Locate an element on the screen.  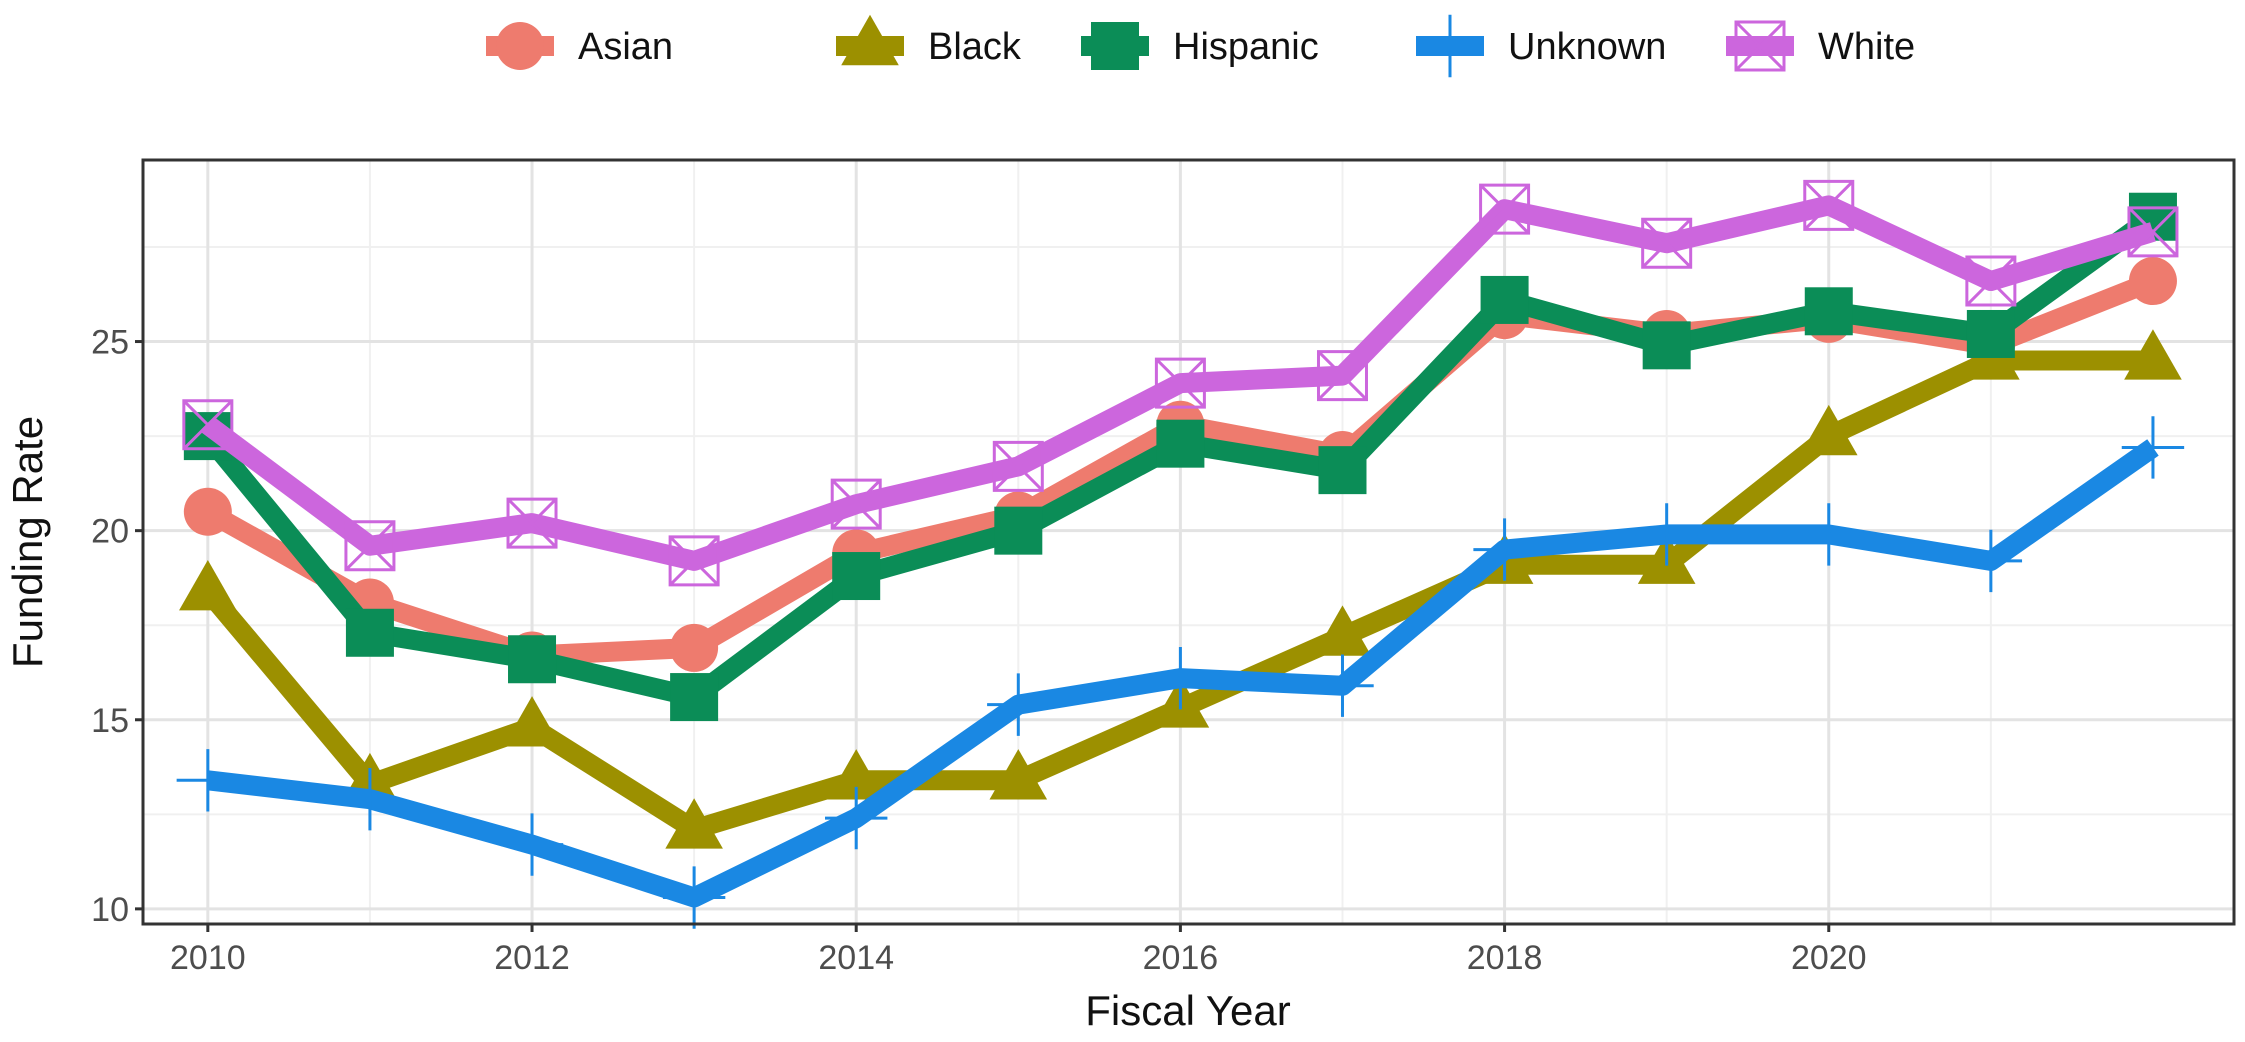
x-tick-label: 2010 is located at coordinates (208, 958).